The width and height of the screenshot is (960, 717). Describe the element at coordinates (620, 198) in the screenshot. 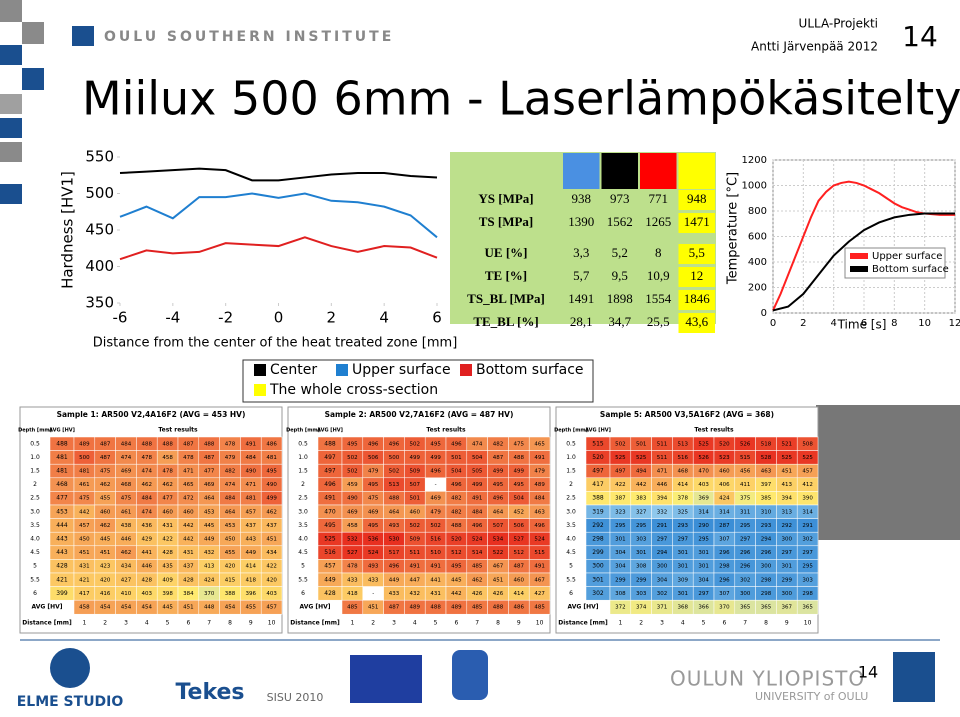

I see `cell: 973` at that location.